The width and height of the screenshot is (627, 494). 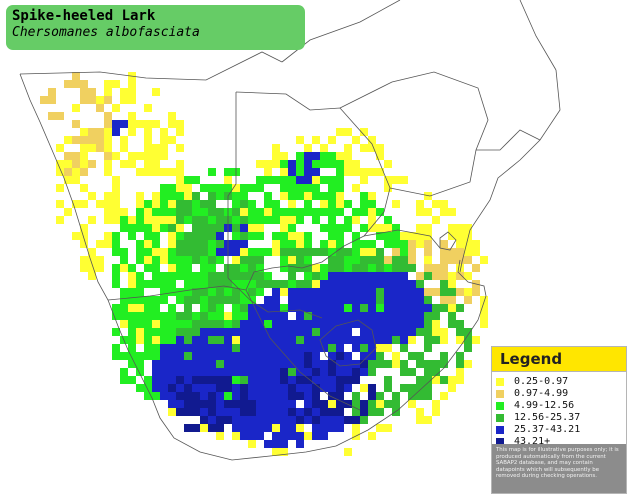 What do you see at coordinates (500, 442) in the screenshot?
I see `legend-swatch` at bounding box center [500, 442].